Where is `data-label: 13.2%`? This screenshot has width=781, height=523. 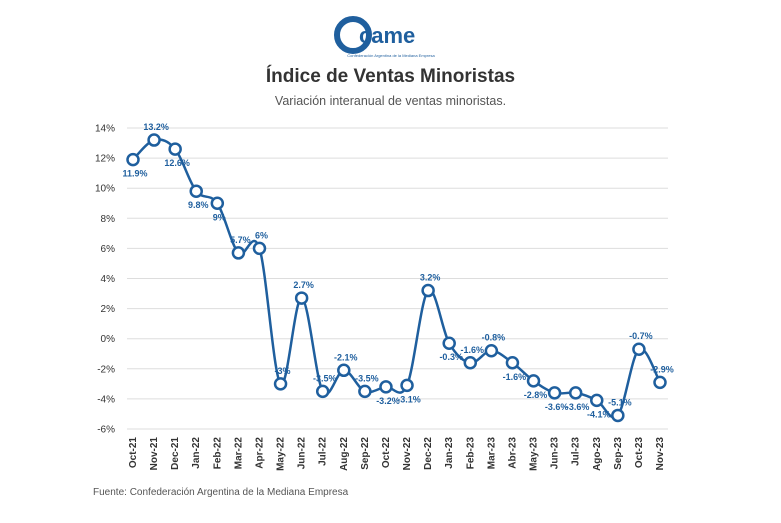
data-label: 13.2% is located at coordinates (156, 127).